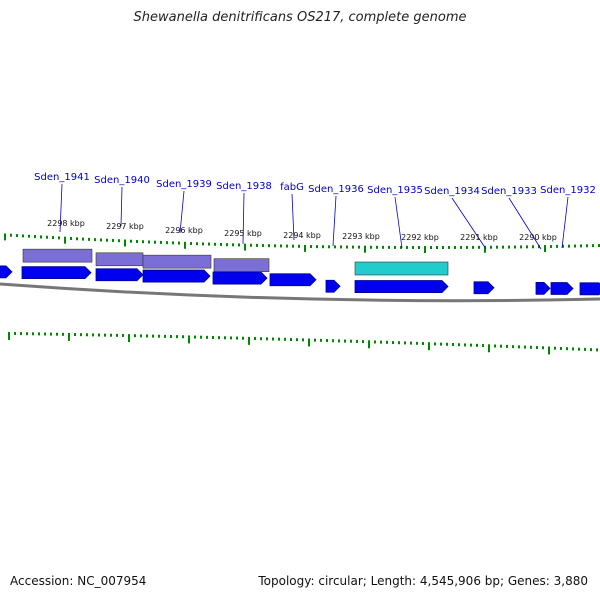  What do you see at coordinates (122, 180) in the screenshot?
I see `gene-label: Sden_1940` at bounding box center [122, 180].